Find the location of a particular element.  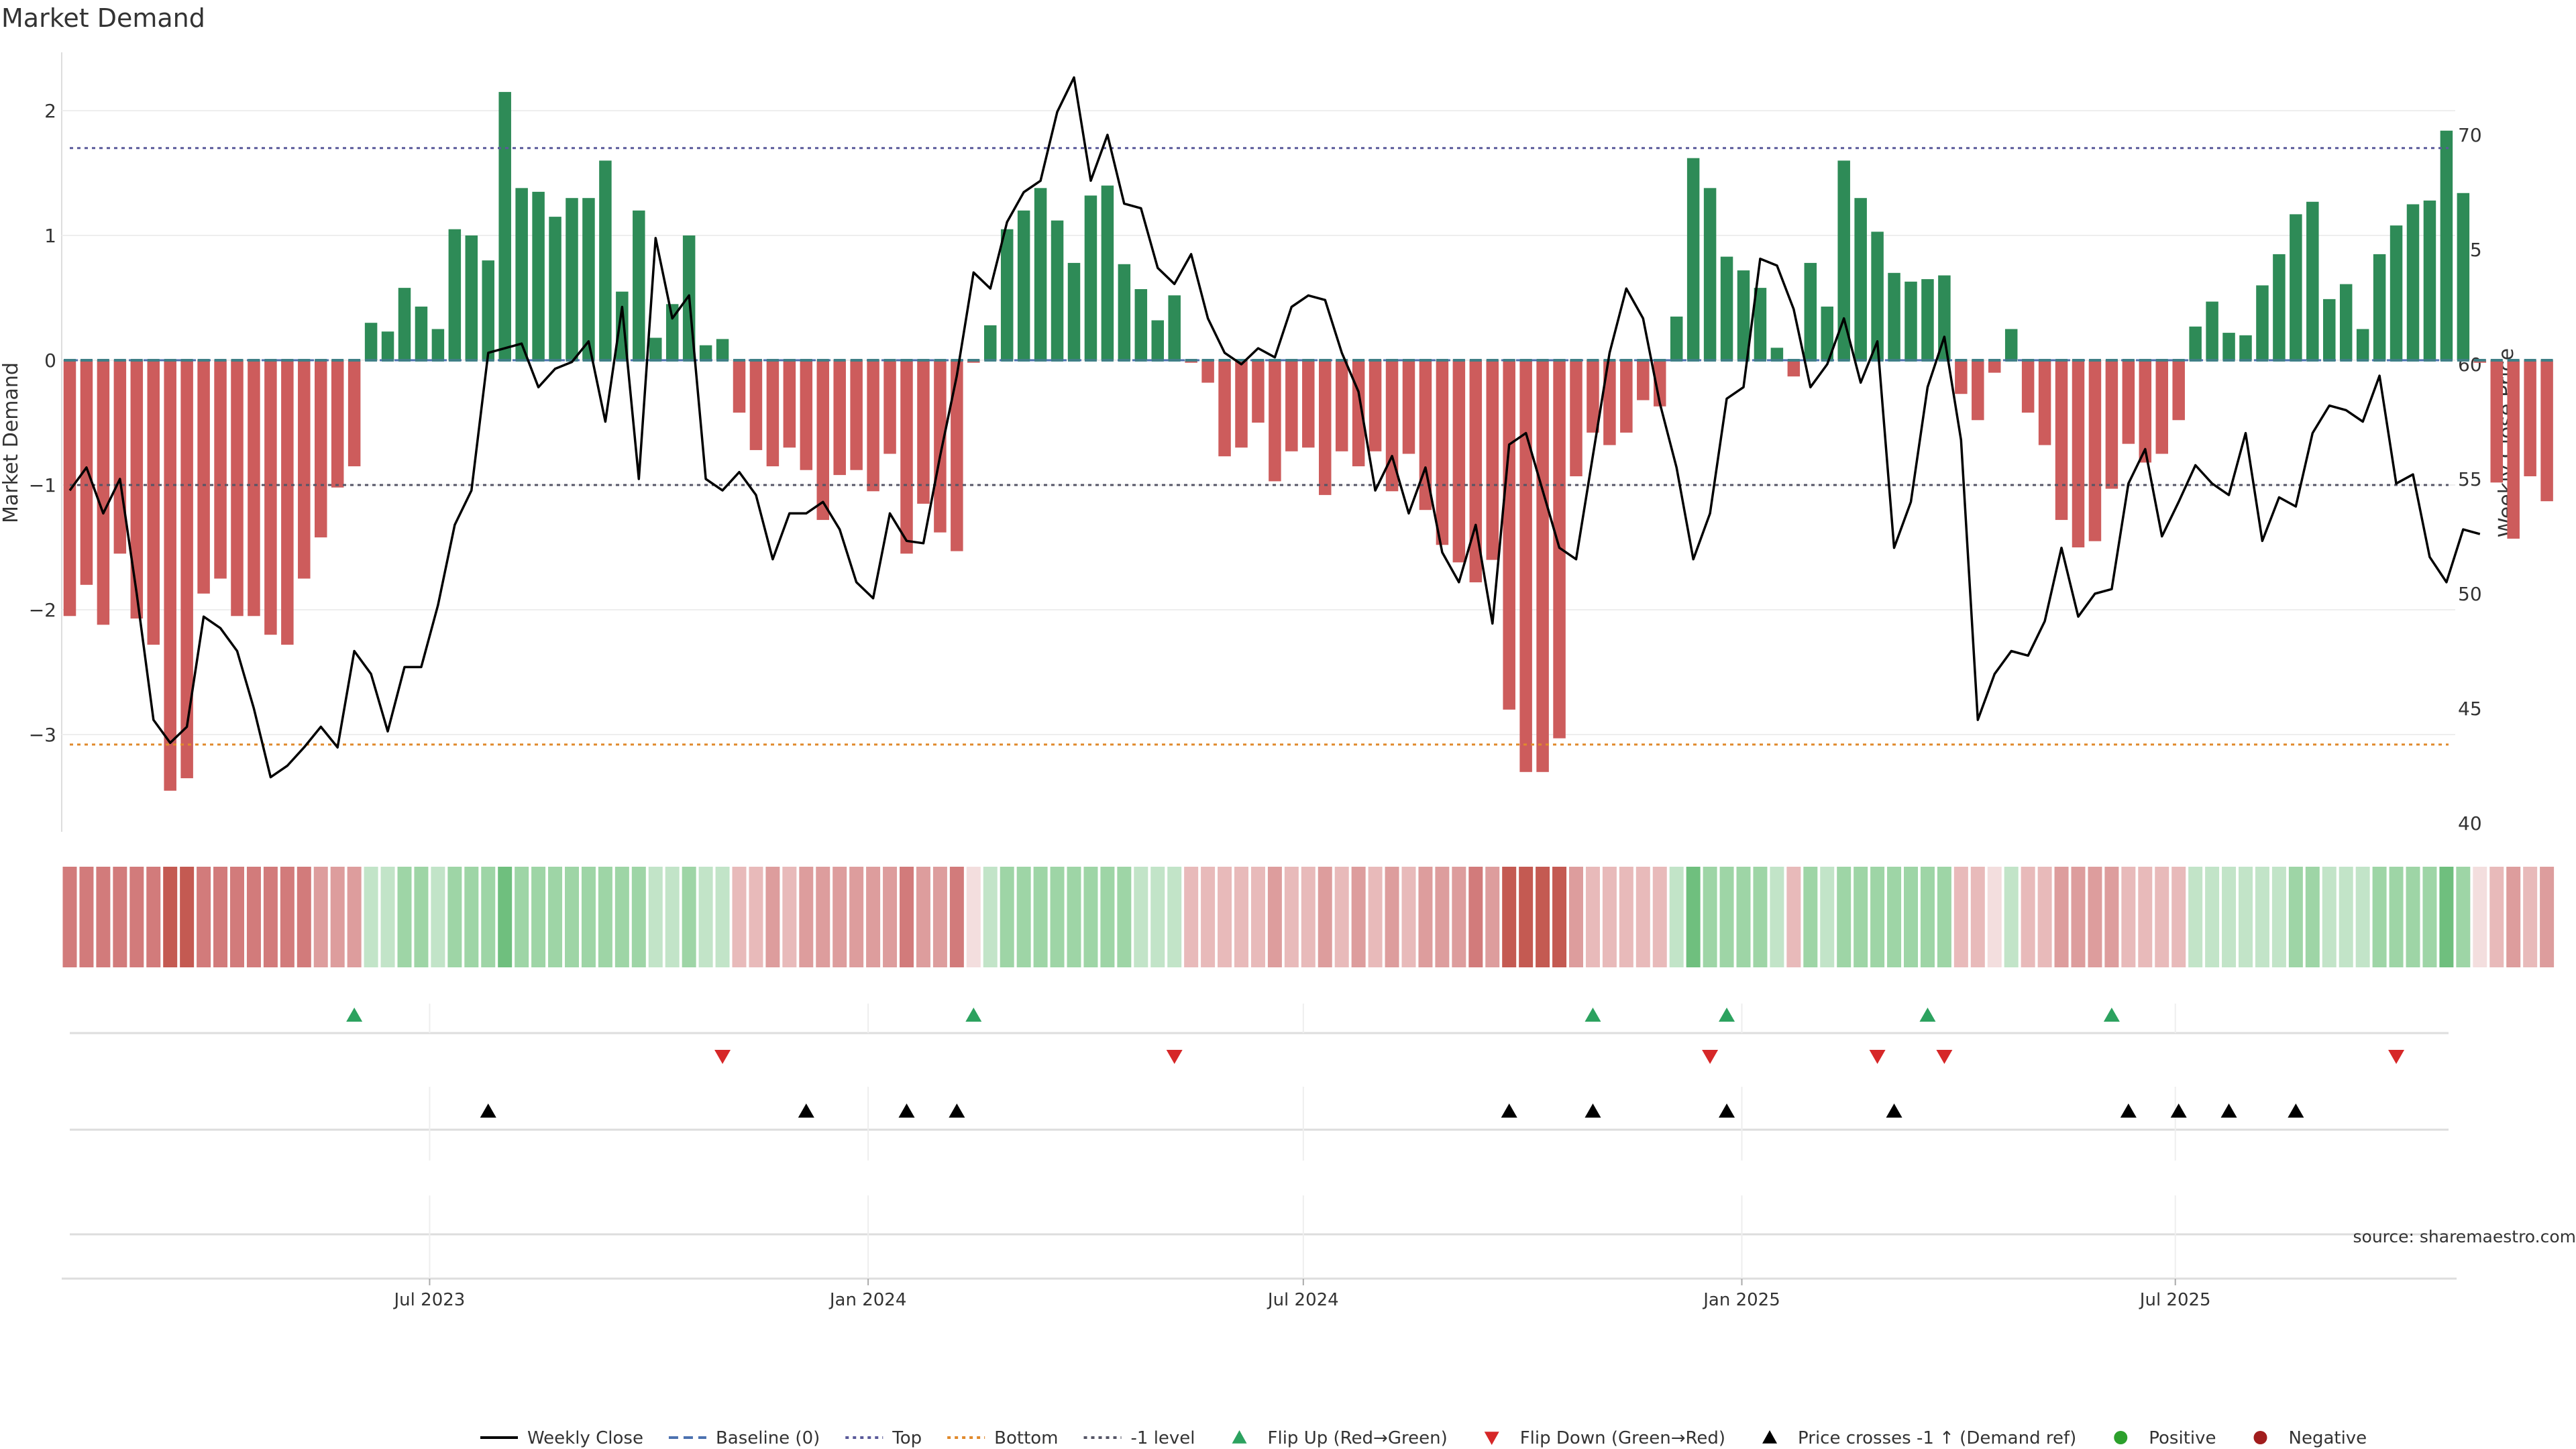

right-tick-label: 50 is located at coordinates (2470, 594).